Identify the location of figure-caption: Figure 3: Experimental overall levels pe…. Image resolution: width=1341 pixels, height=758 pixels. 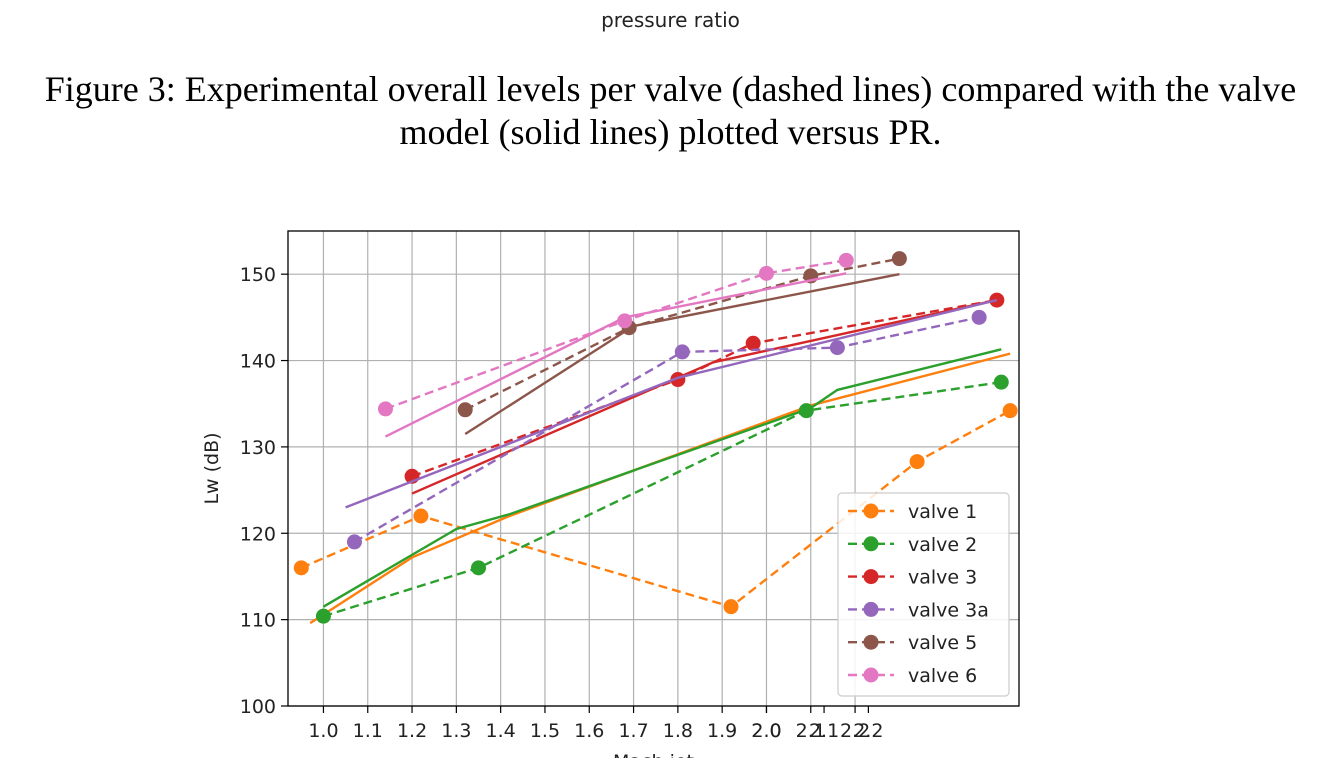
(670, 111).